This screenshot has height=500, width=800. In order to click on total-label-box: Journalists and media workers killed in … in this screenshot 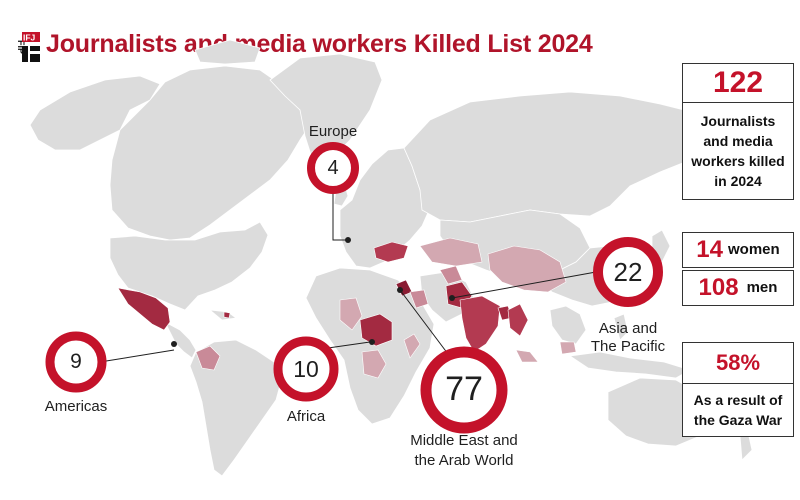, I will do `click(738, 151)`.